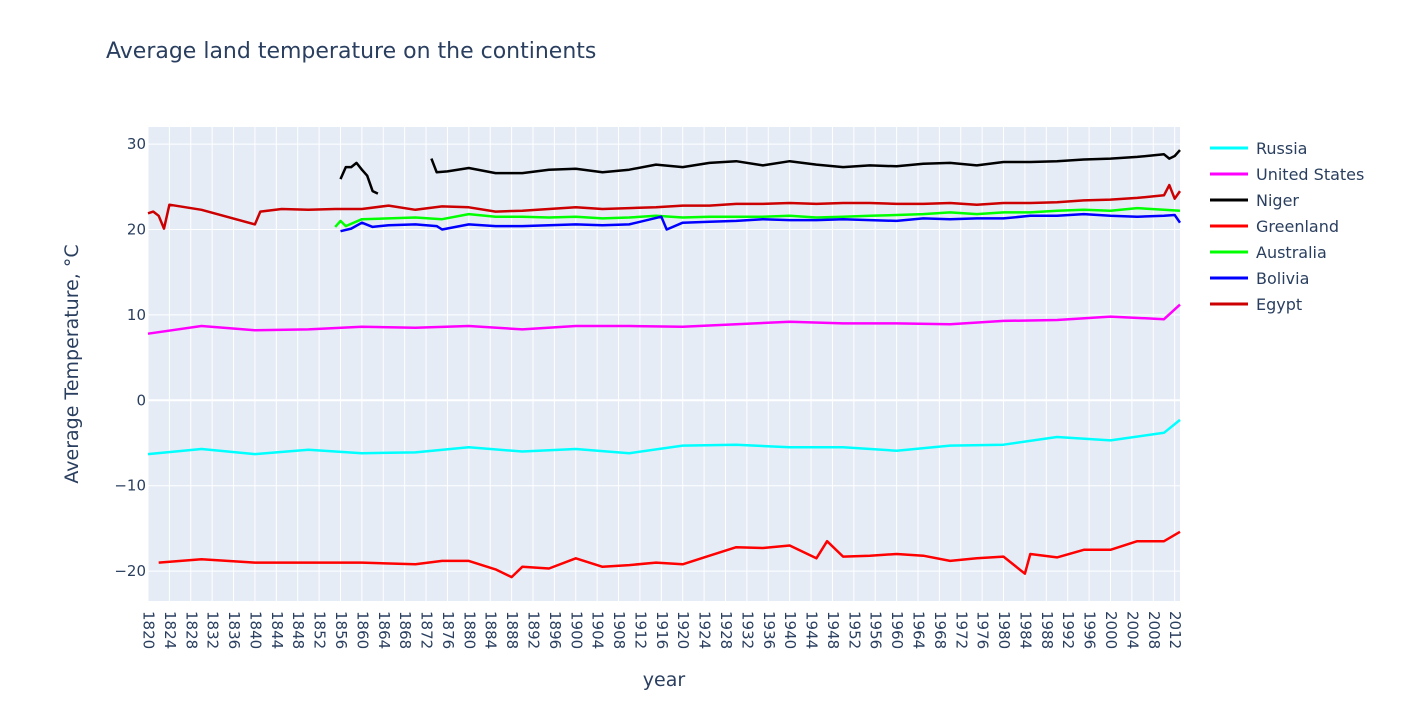 The image size is (1409, 705). Describe the element at coordinates (683, 630) in the screenshot. I see `x-tick-label: 1920` at that location.